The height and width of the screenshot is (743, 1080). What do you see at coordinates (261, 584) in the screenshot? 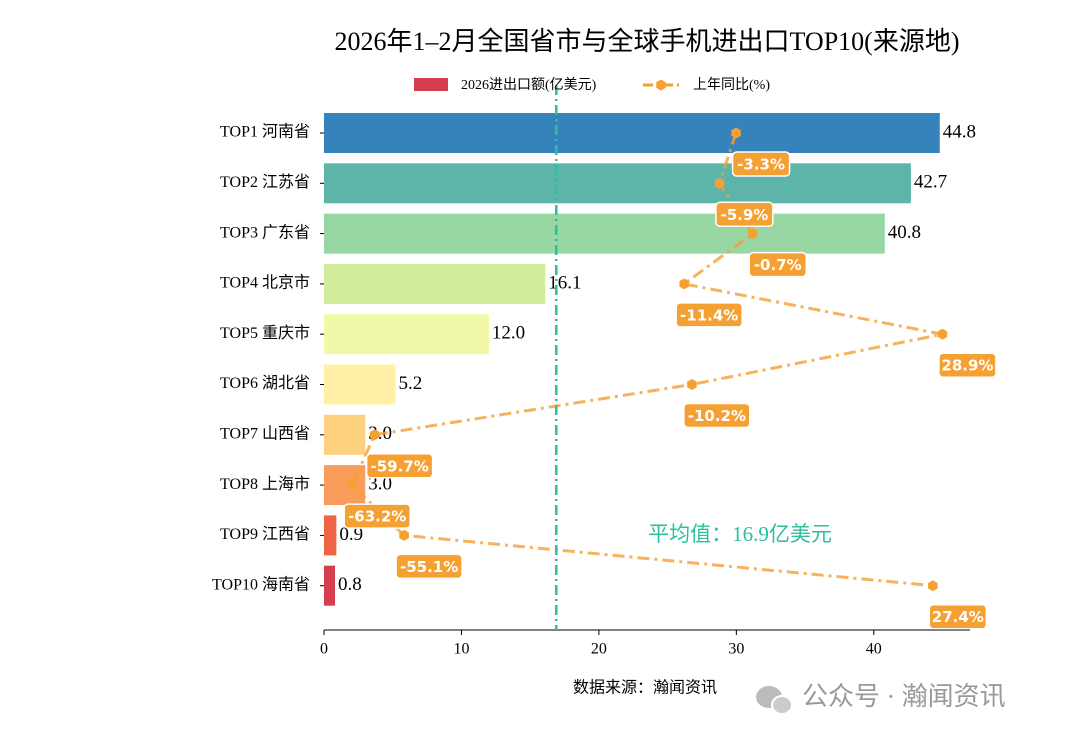
I see `y-tick-label: TOP10 海南省` at bounding box center [261, 584].